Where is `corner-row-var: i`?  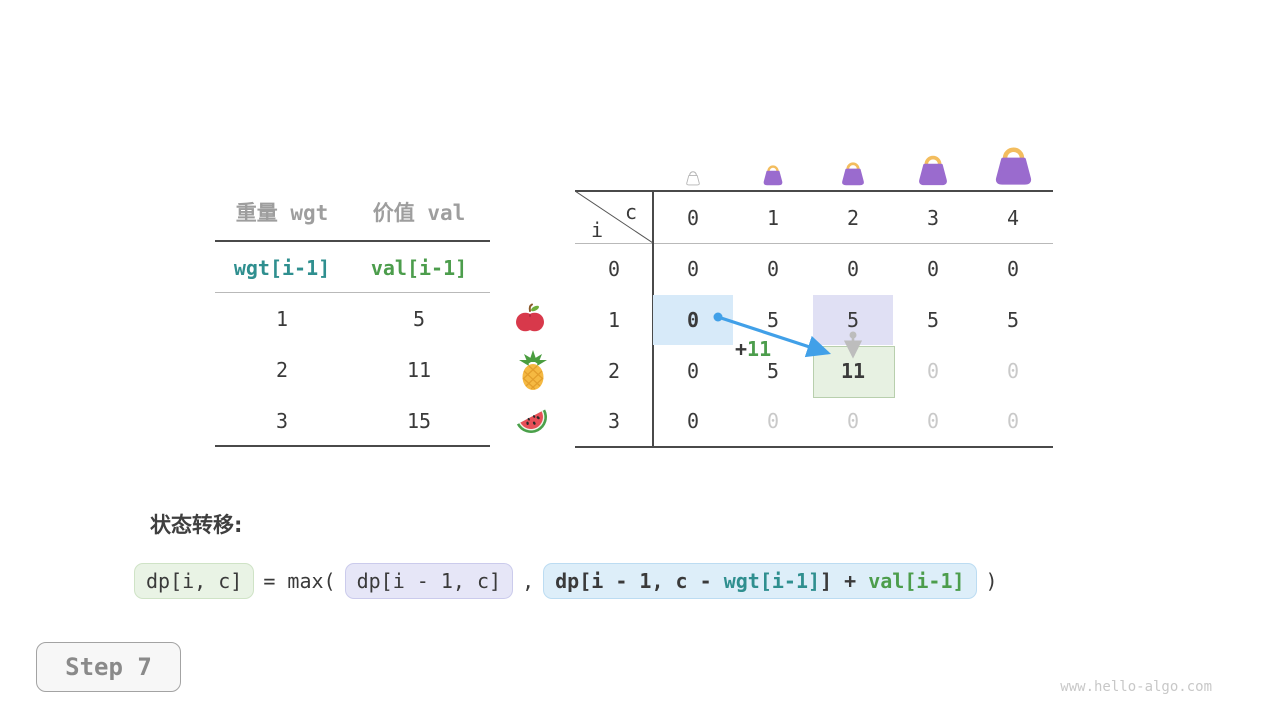 corner-row-var: i is located at coordinates (597, 230).